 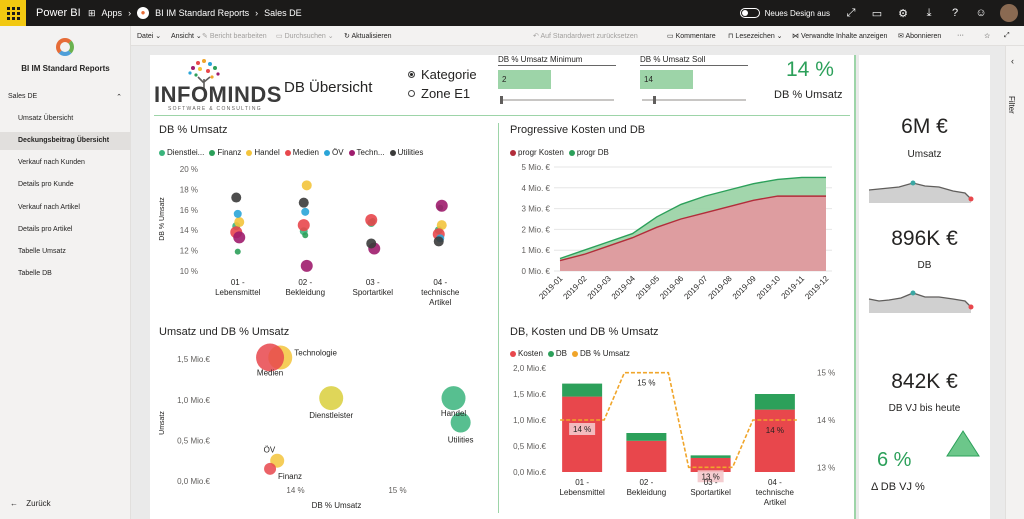 I want to click on sparkline-highlight-point, so click(x=913, y=293).